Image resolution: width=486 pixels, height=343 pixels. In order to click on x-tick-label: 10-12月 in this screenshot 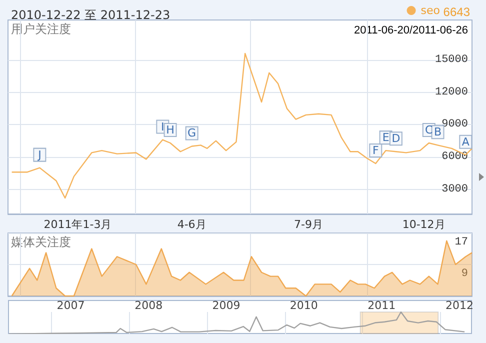, I will do `click(424, 224)`.